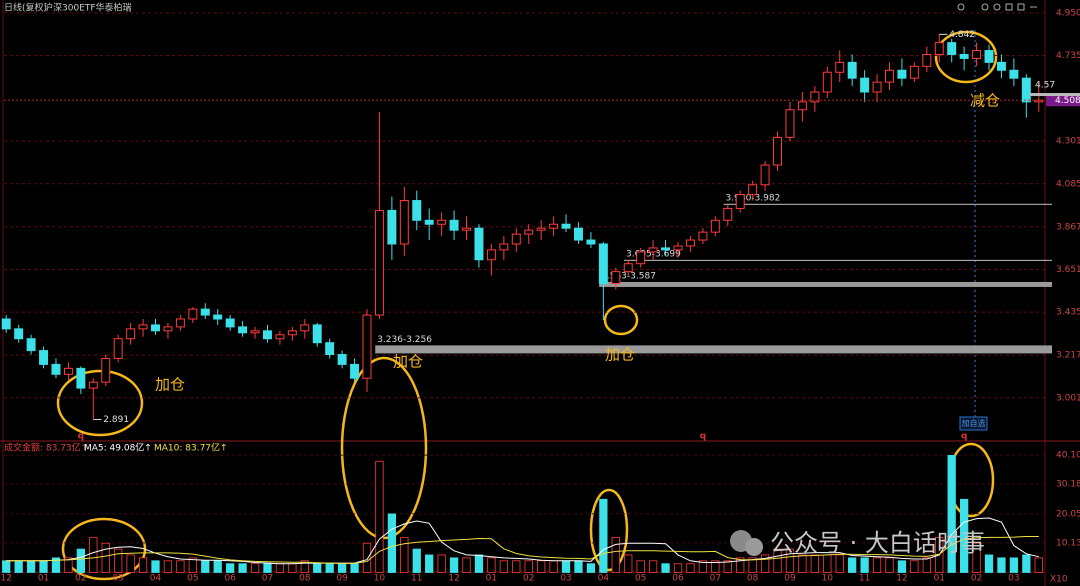 This screenshot has width=1080, height=586. I want to click on toolbar, so click(997, 7).